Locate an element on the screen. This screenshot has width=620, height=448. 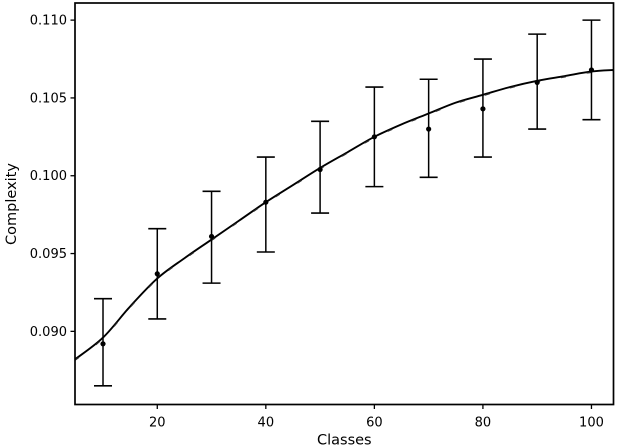
y-axis-ticks: 0.090 0.095 0.100 0.105 0.110 is located at coordinates (52, 177).